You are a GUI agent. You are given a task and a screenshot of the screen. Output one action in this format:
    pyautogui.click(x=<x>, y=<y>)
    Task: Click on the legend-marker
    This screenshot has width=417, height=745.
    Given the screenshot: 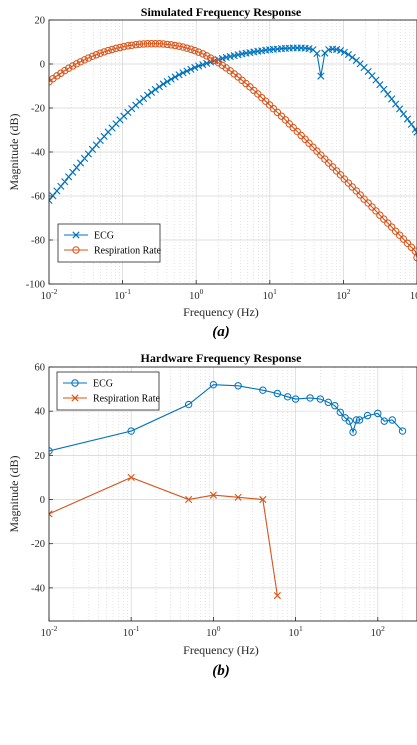 What is the action you would take?
    pyautogui.click(x=76, y=250)
    